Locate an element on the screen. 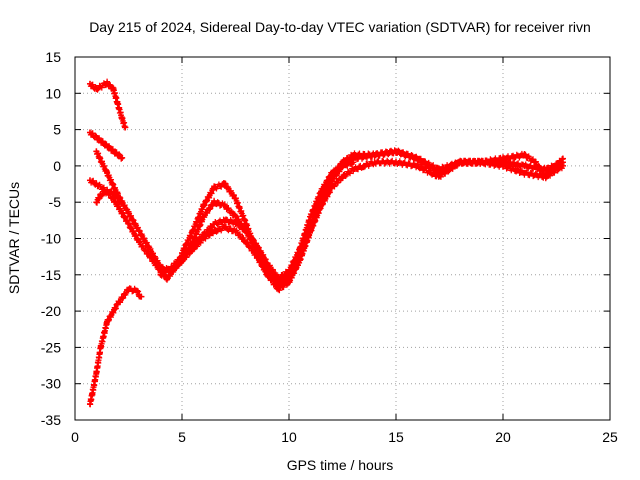  y-tick-label: -30 is located at coordinates (51, 384).